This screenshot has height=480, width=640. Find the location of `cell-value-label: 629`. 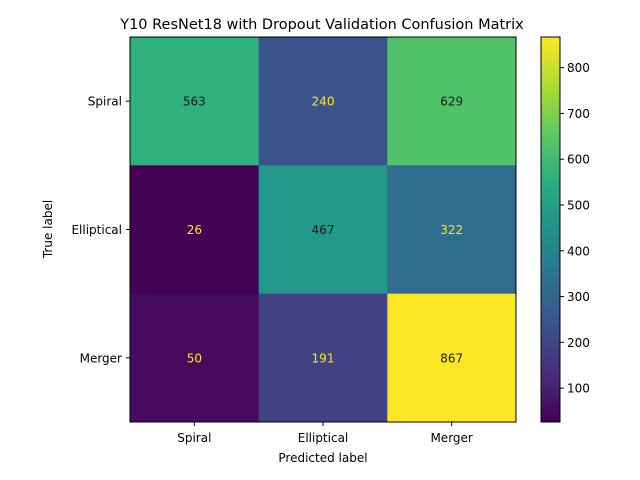

cell-value-label: 629 is located at coordinates (451, 102).